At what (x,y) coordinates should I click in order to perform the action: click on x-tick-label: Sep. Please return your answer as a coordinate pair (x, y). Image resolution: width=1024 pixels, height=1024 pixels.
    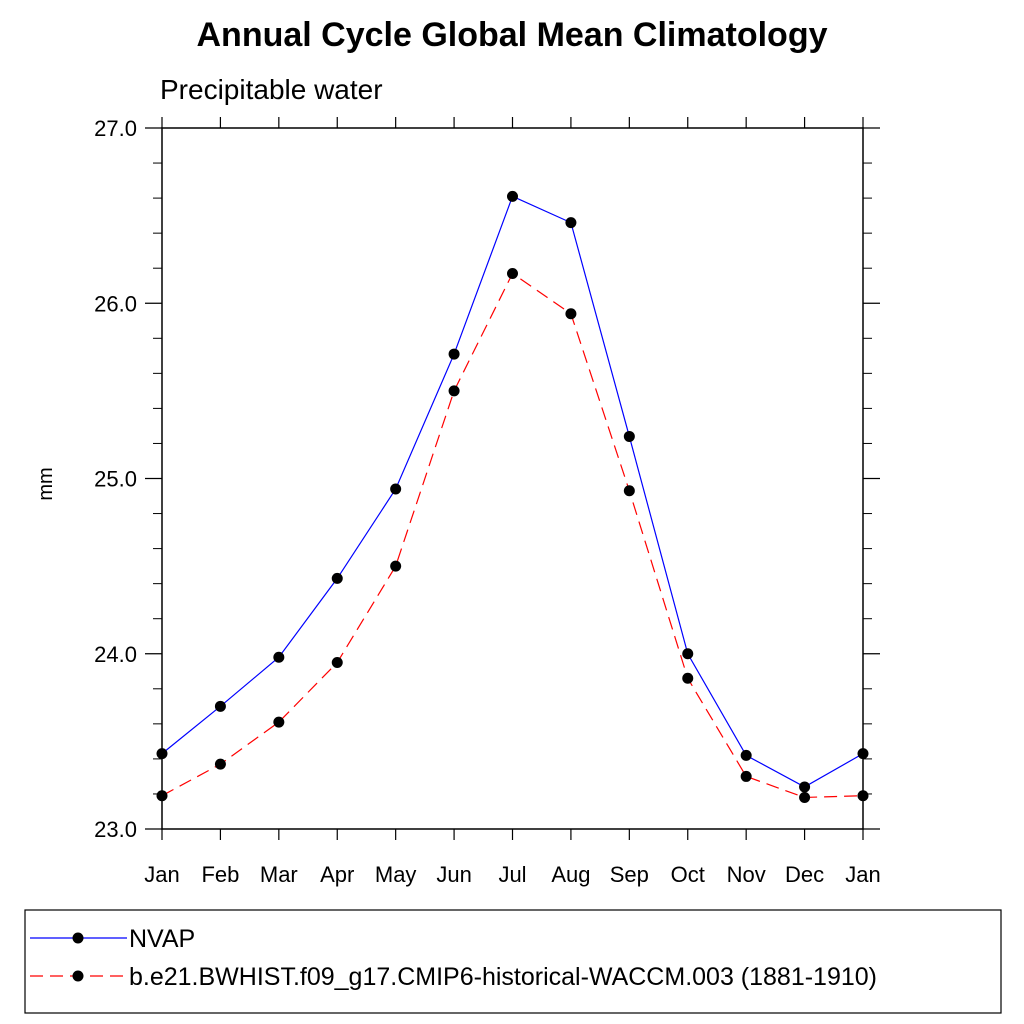
    Looking at the image, I should click on (629, 874).